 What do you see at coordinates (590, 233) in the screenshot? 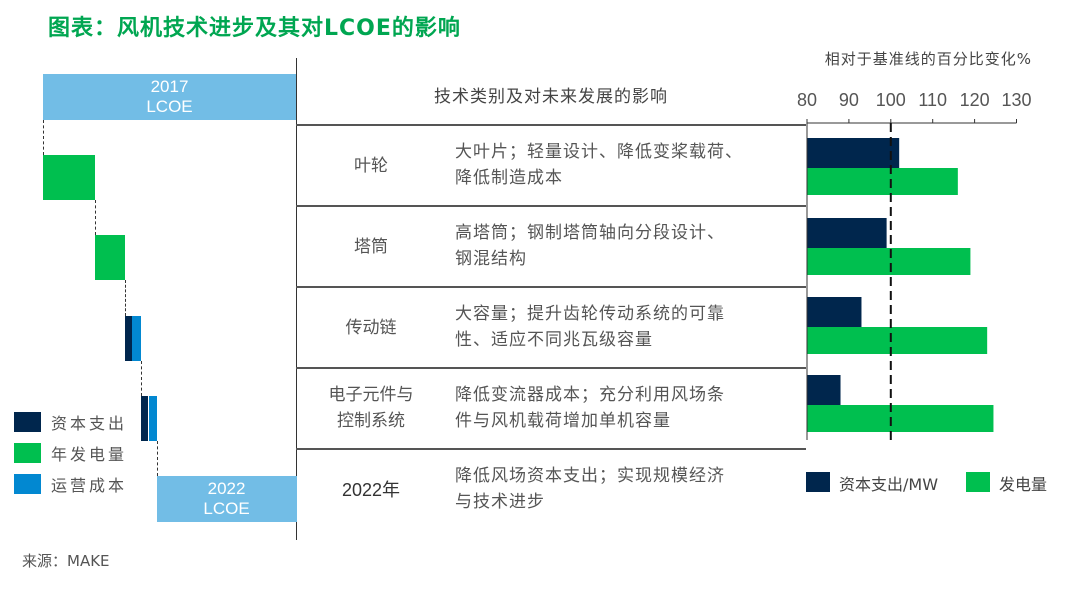
I see `description-line: 高塔筒；钢制塔筒轴向分段设计、` at bounding box center [590, 233].